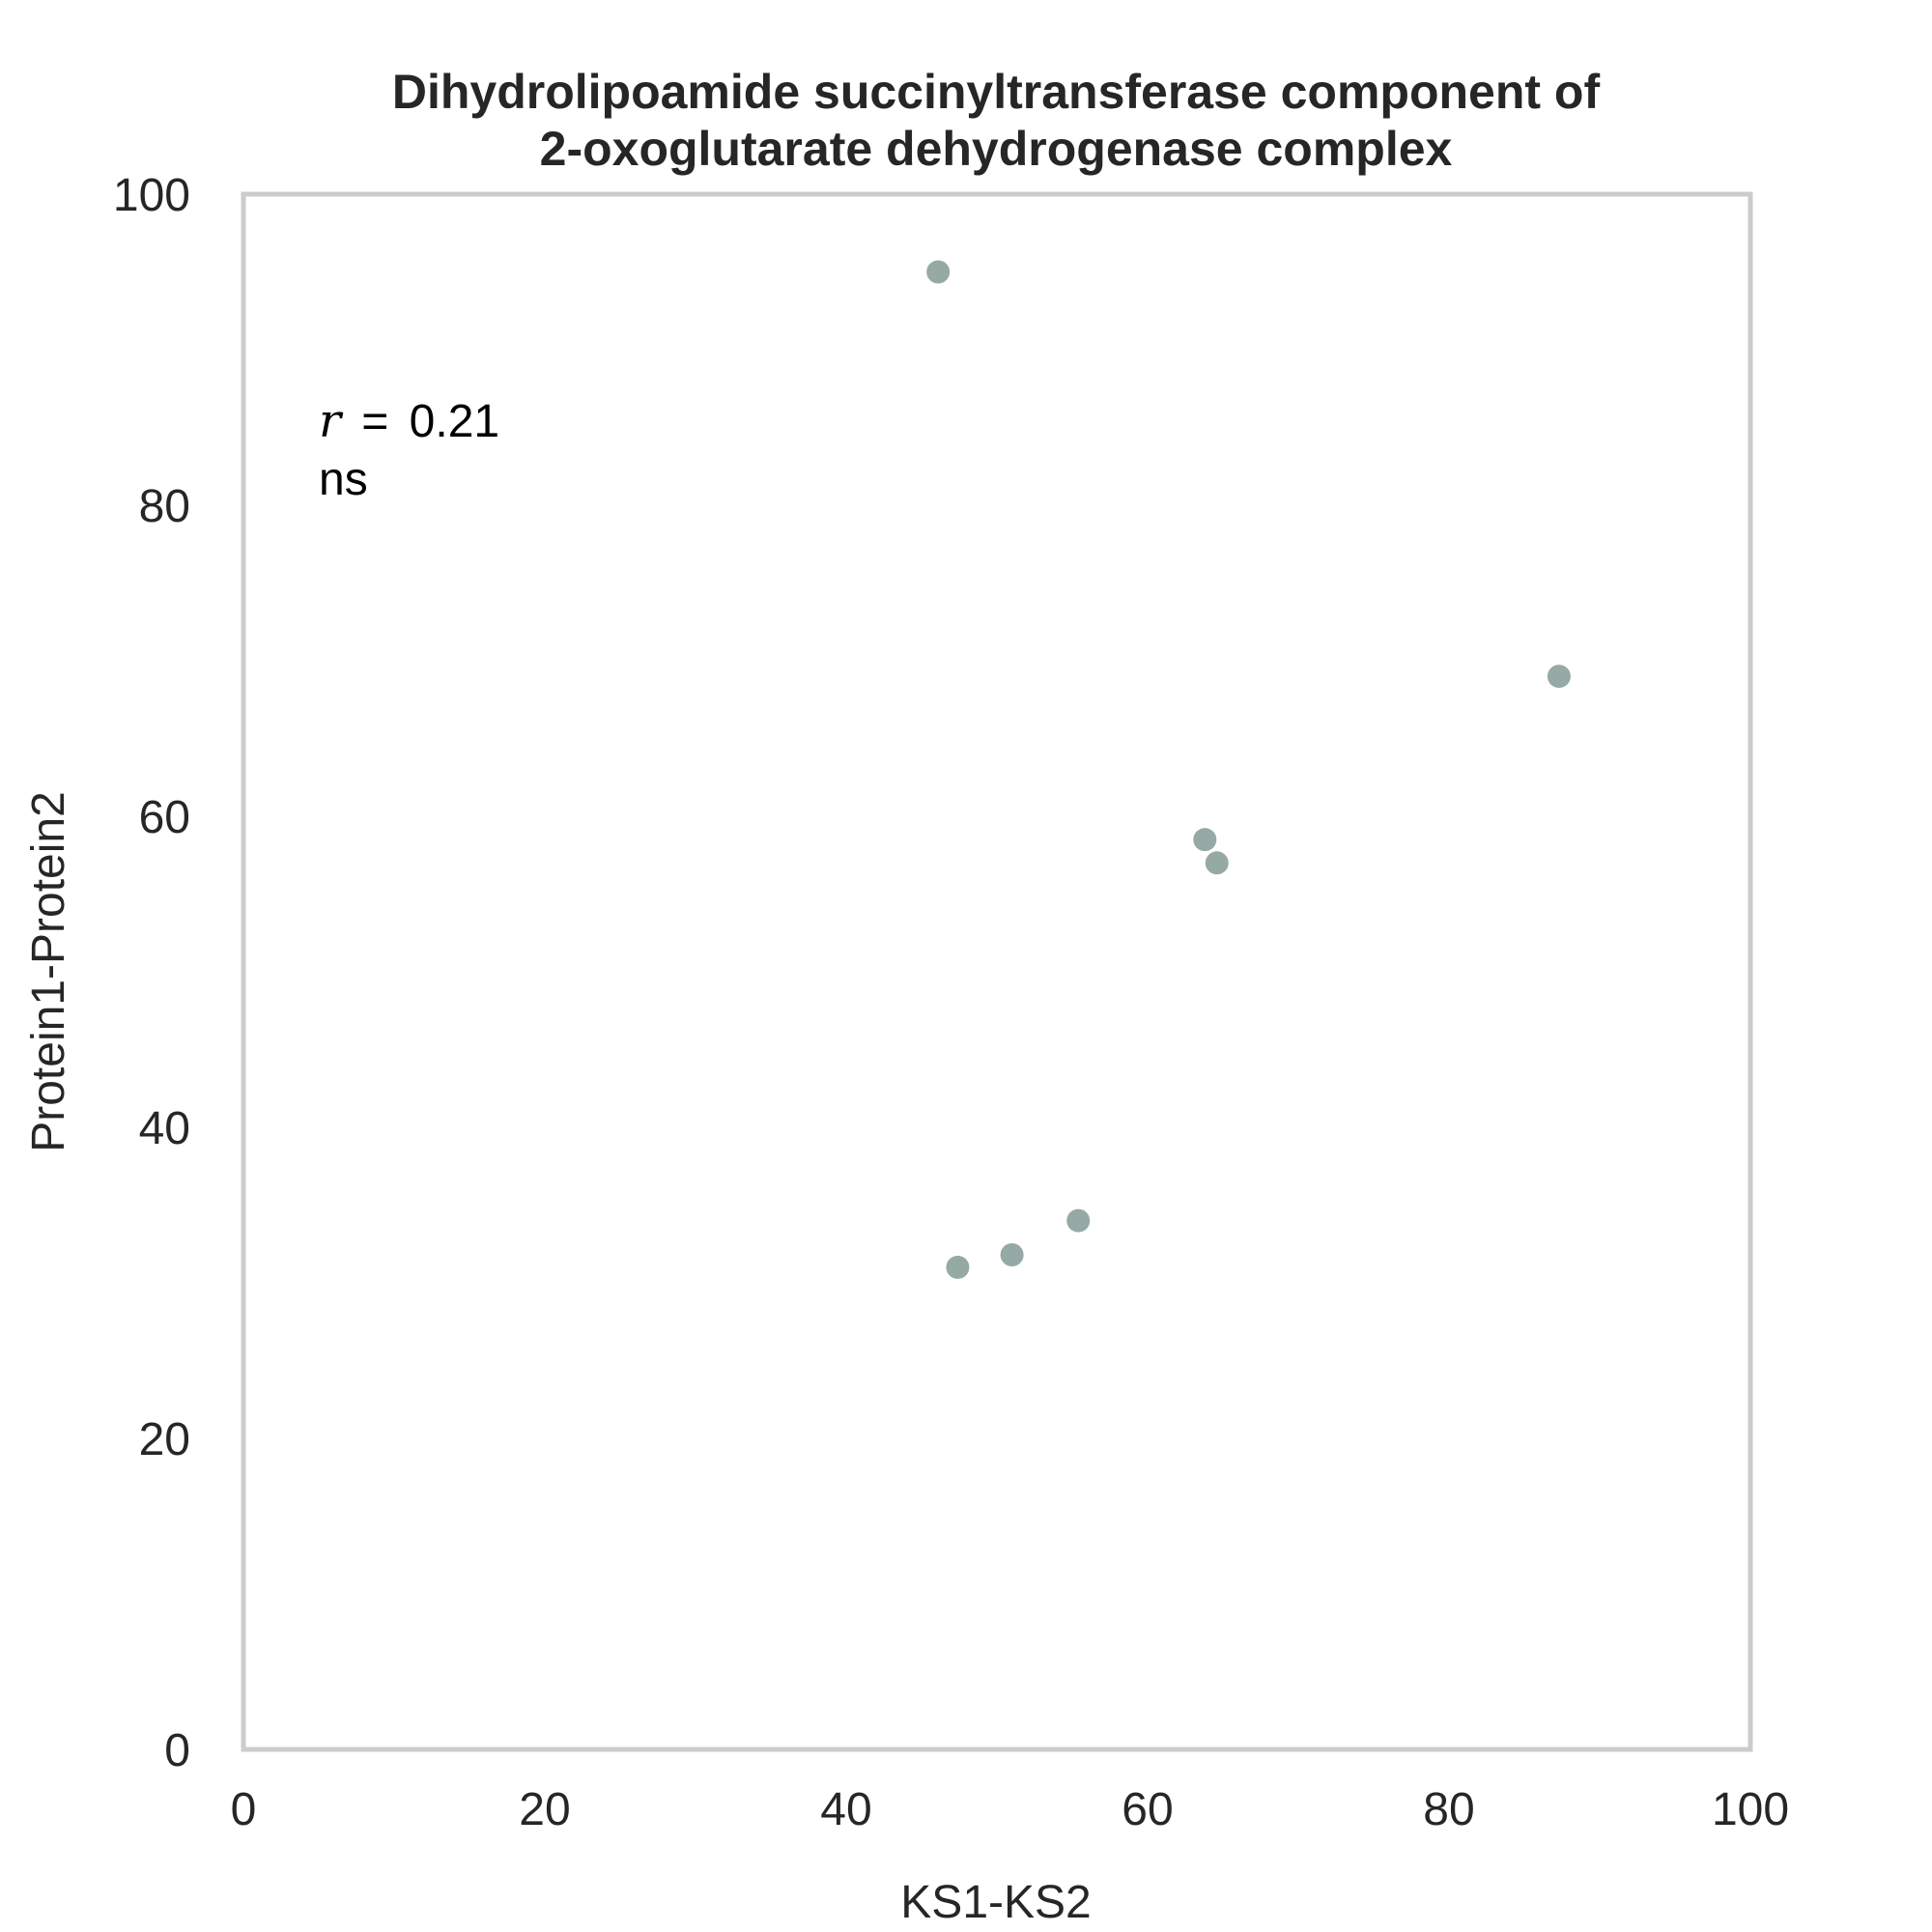  Describe the element at coordinates (244, 1809) in the screenshot. I see `x-tick-label: 0` at that location.